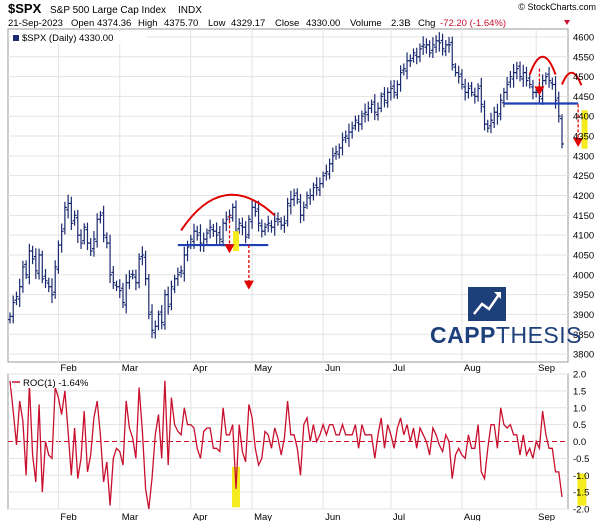 The height and width of the screenshot is (521, 599). I want to click on price-month-label: Jul, so click(399, 368).